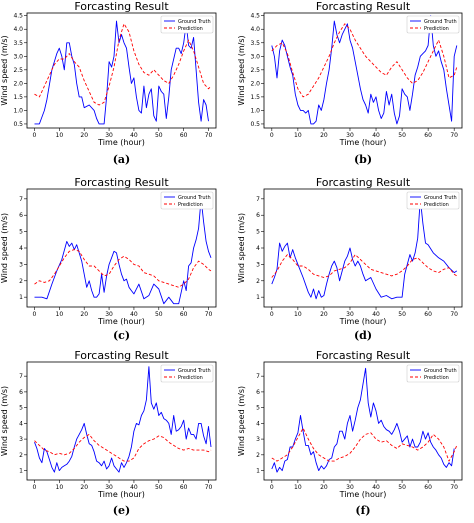 The height and width of the screenshot is (523, 474). Describe the element at coordinates (21, 281) in the screenshot. I see `y-tick-label: 2` at that location.